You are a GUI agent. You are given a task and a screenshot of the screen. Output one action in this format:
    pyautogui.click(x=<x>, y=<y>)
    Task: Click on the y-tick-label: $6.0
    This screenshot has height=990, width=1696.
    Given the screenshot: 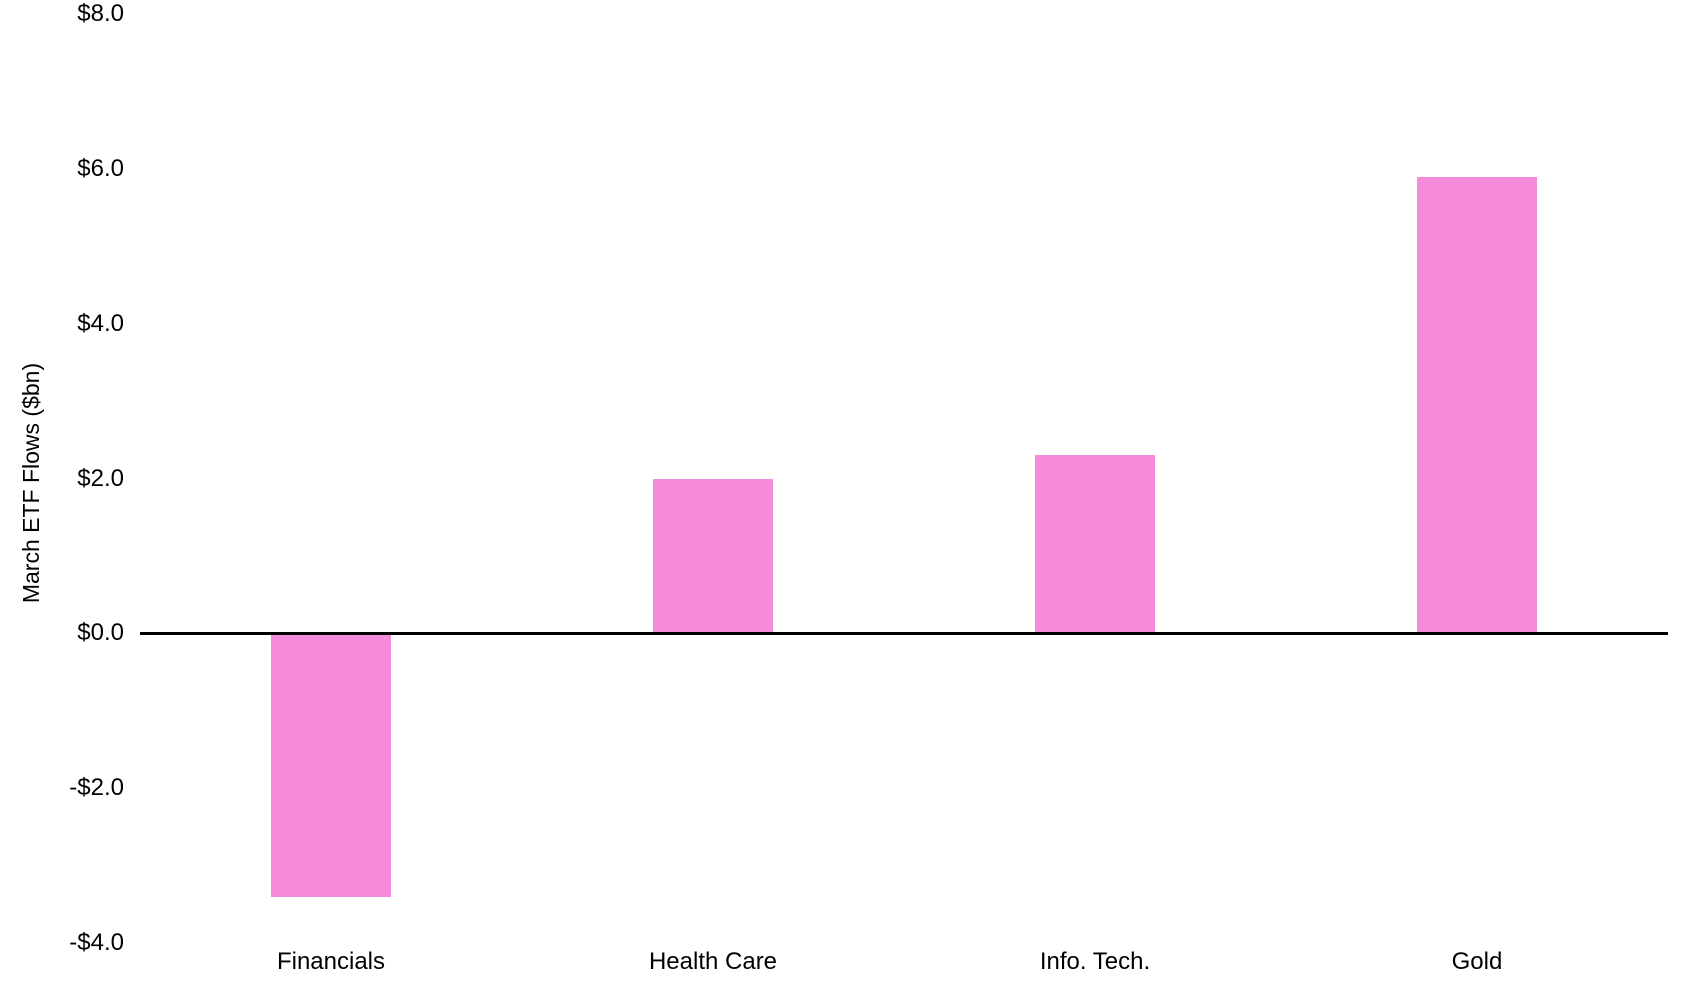 What is the action you would take?
    pyautogui.click(x=100, y=168)
    